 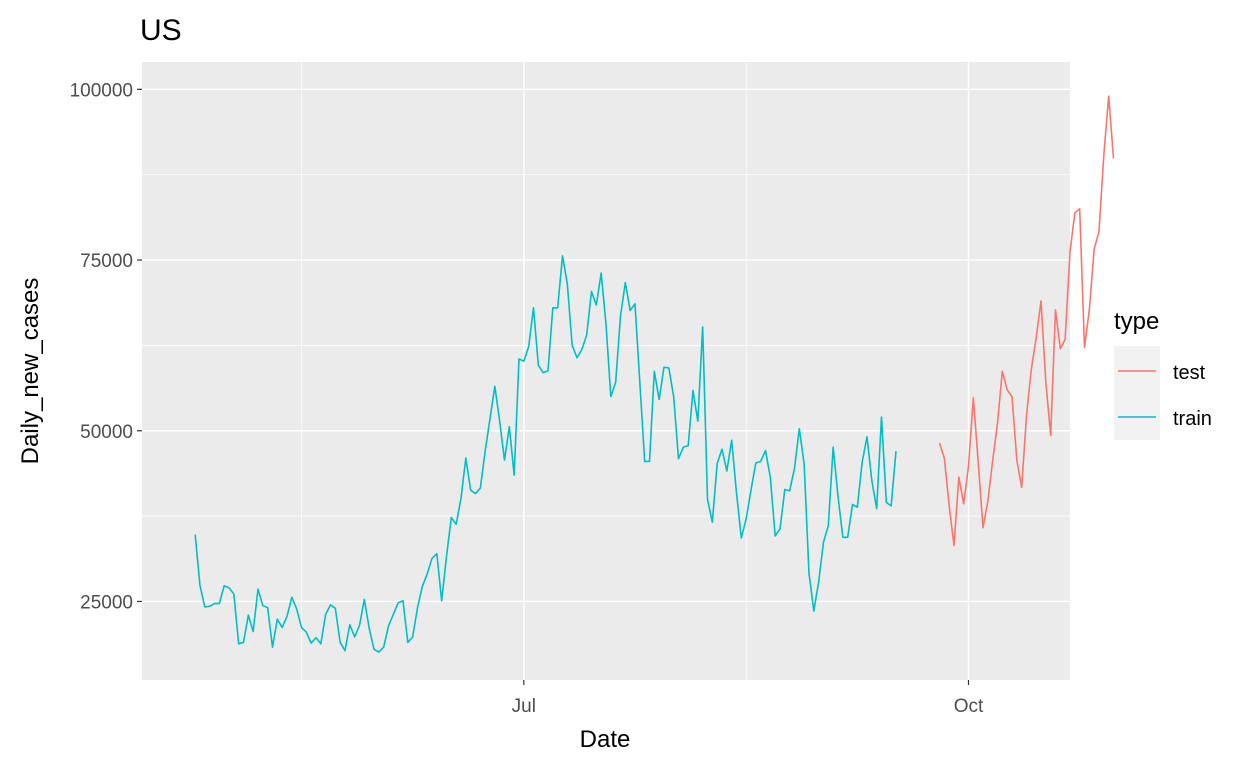 I want to click on x-axis-ticks: Jul Oct, so click(x=748, y=698).